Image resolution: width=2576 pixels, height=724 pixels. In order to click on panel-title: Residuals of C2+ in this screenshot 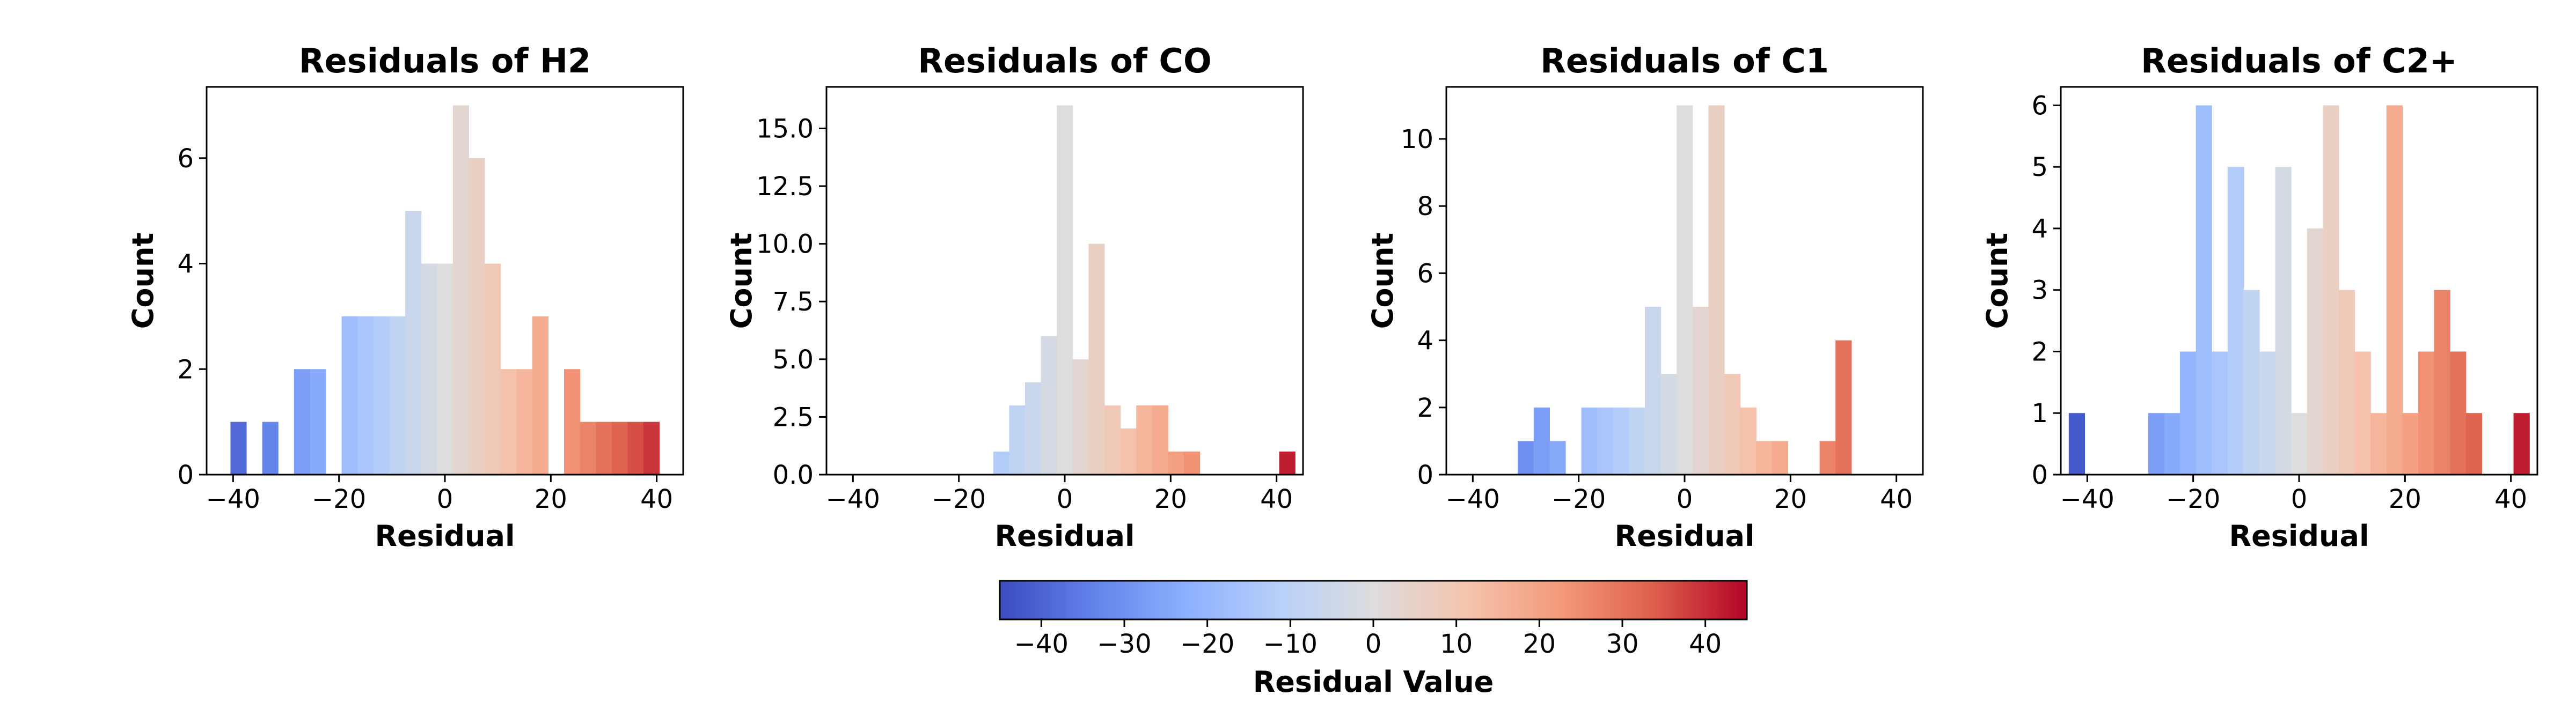, I will do `click(2299, 60)`.